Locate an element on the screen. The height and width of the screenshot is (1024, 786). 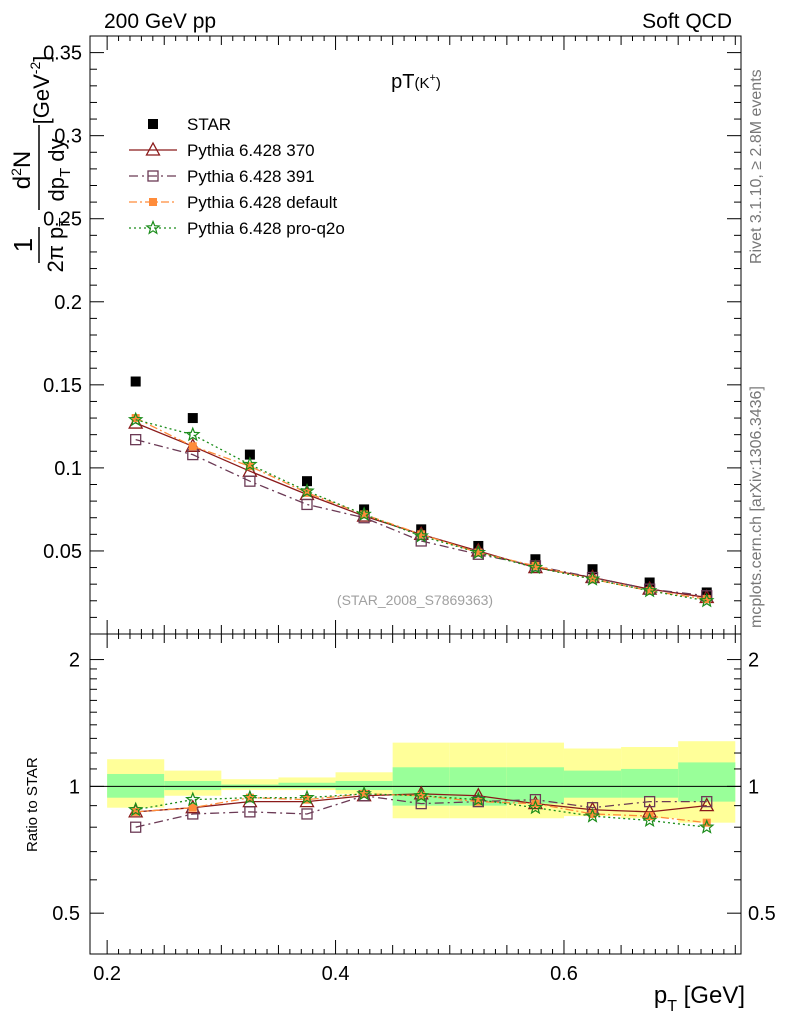
y-tick-label: 0.15 is located at coordinates (62, 386).